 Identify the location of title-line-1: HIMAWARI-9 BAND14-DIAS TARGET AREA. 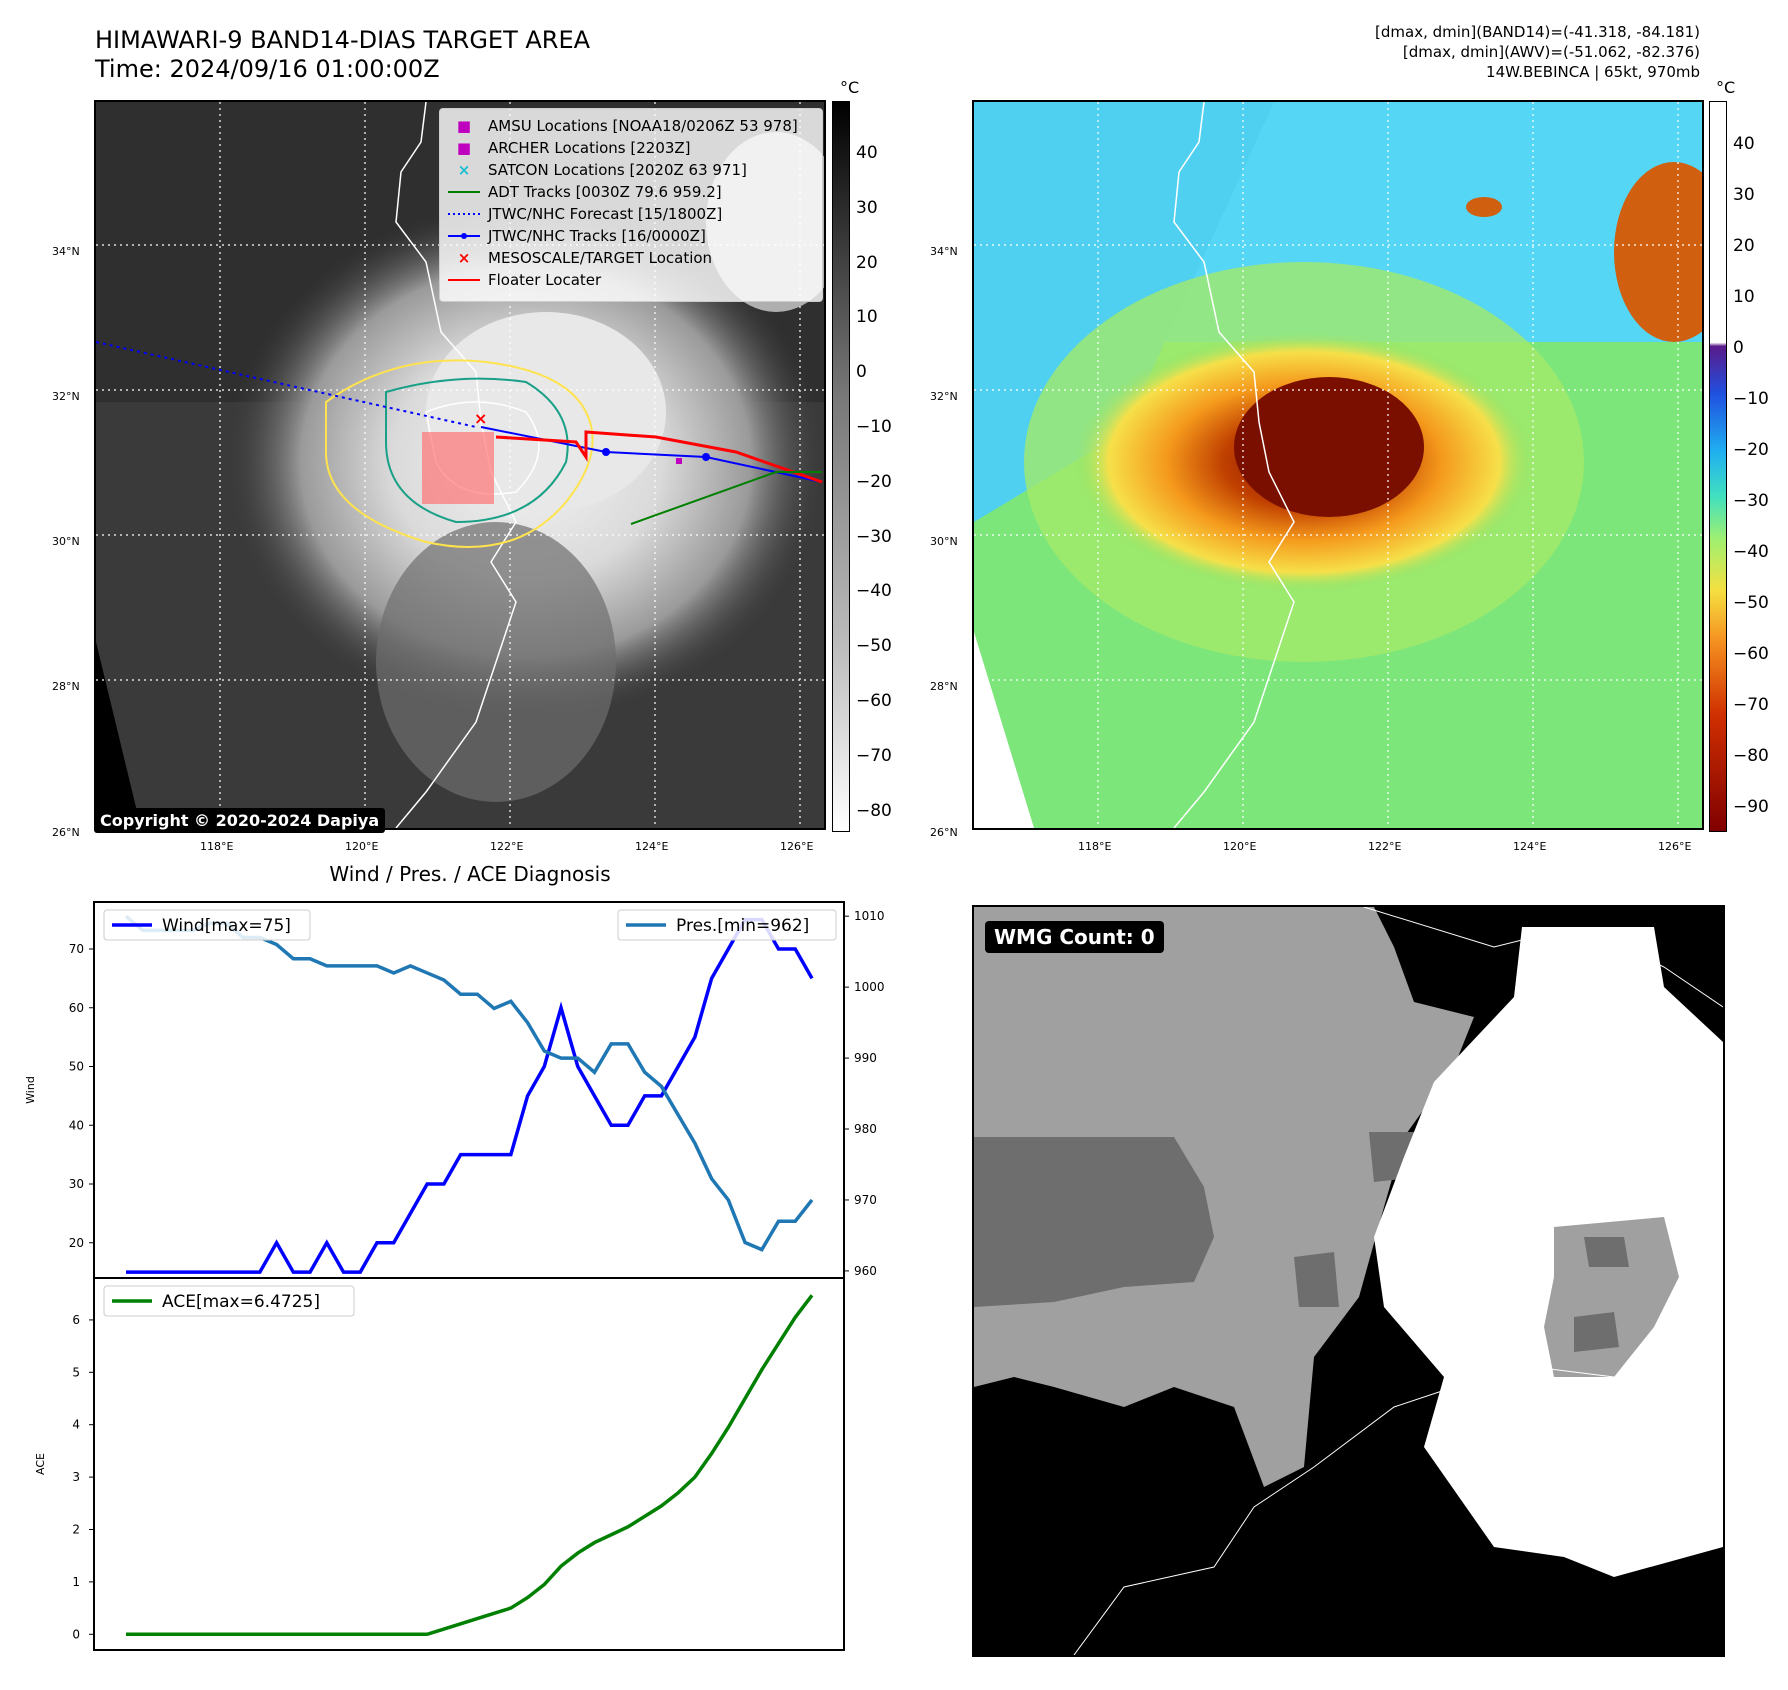
(343, 40).